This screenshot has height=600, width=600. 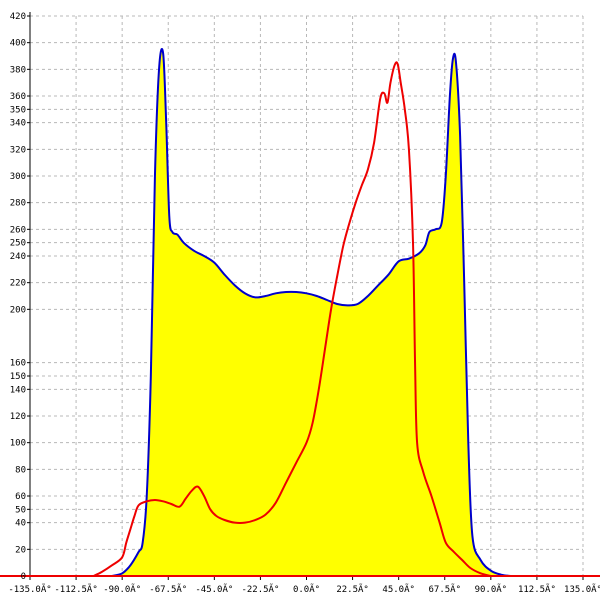 I want to click on y-tick-label: 280, so click(x=18, y=204).